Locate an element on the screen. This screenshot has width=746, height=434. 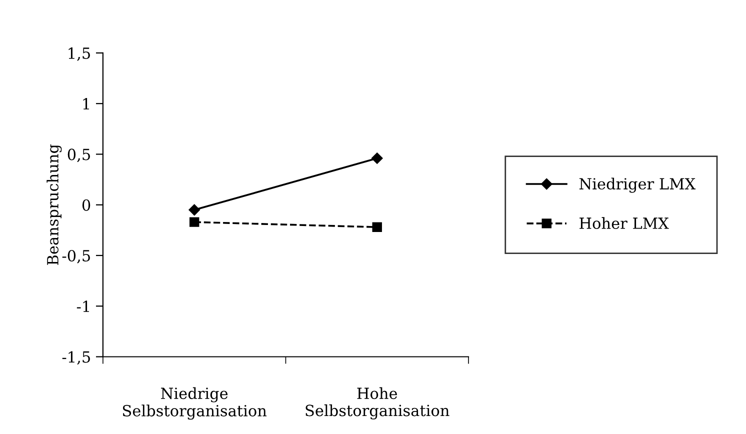
y-tick-label: 0 is located at coordinates (86, 205).